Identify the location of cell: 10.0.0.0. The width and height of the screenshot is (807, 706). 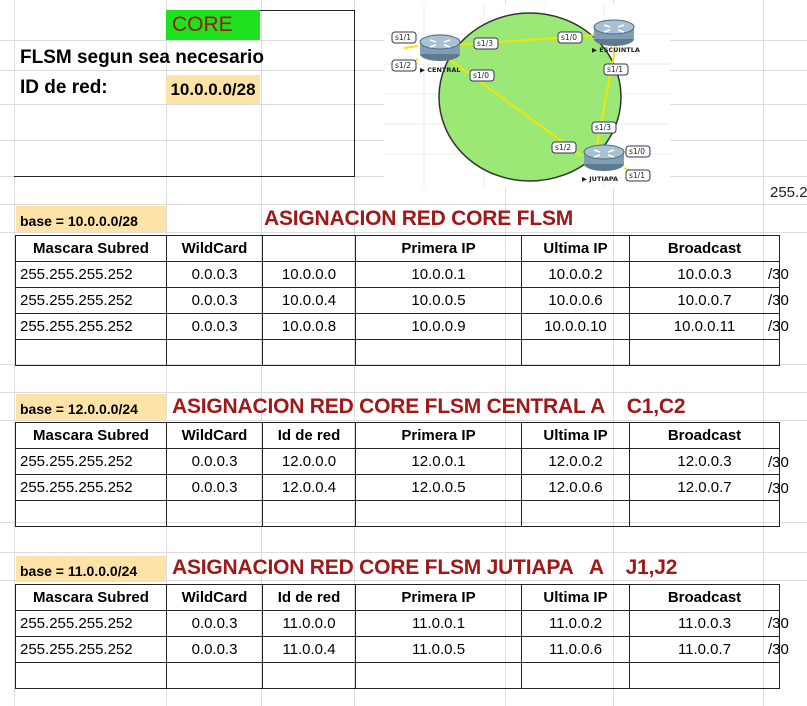
(309, 274).